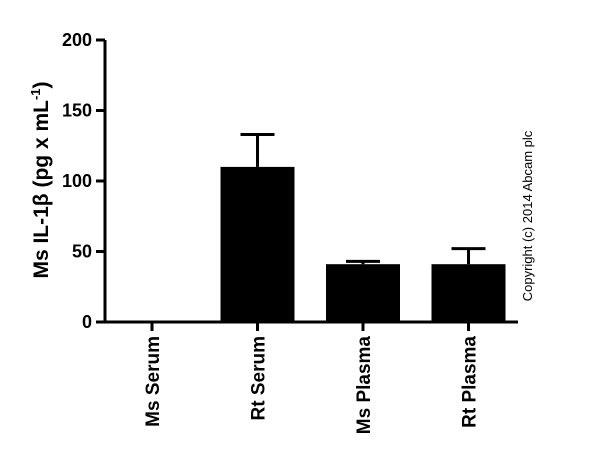  Describe the element at coordinates (77, 181) in the screenshot. I see `y-tick-label: 100` at that location.